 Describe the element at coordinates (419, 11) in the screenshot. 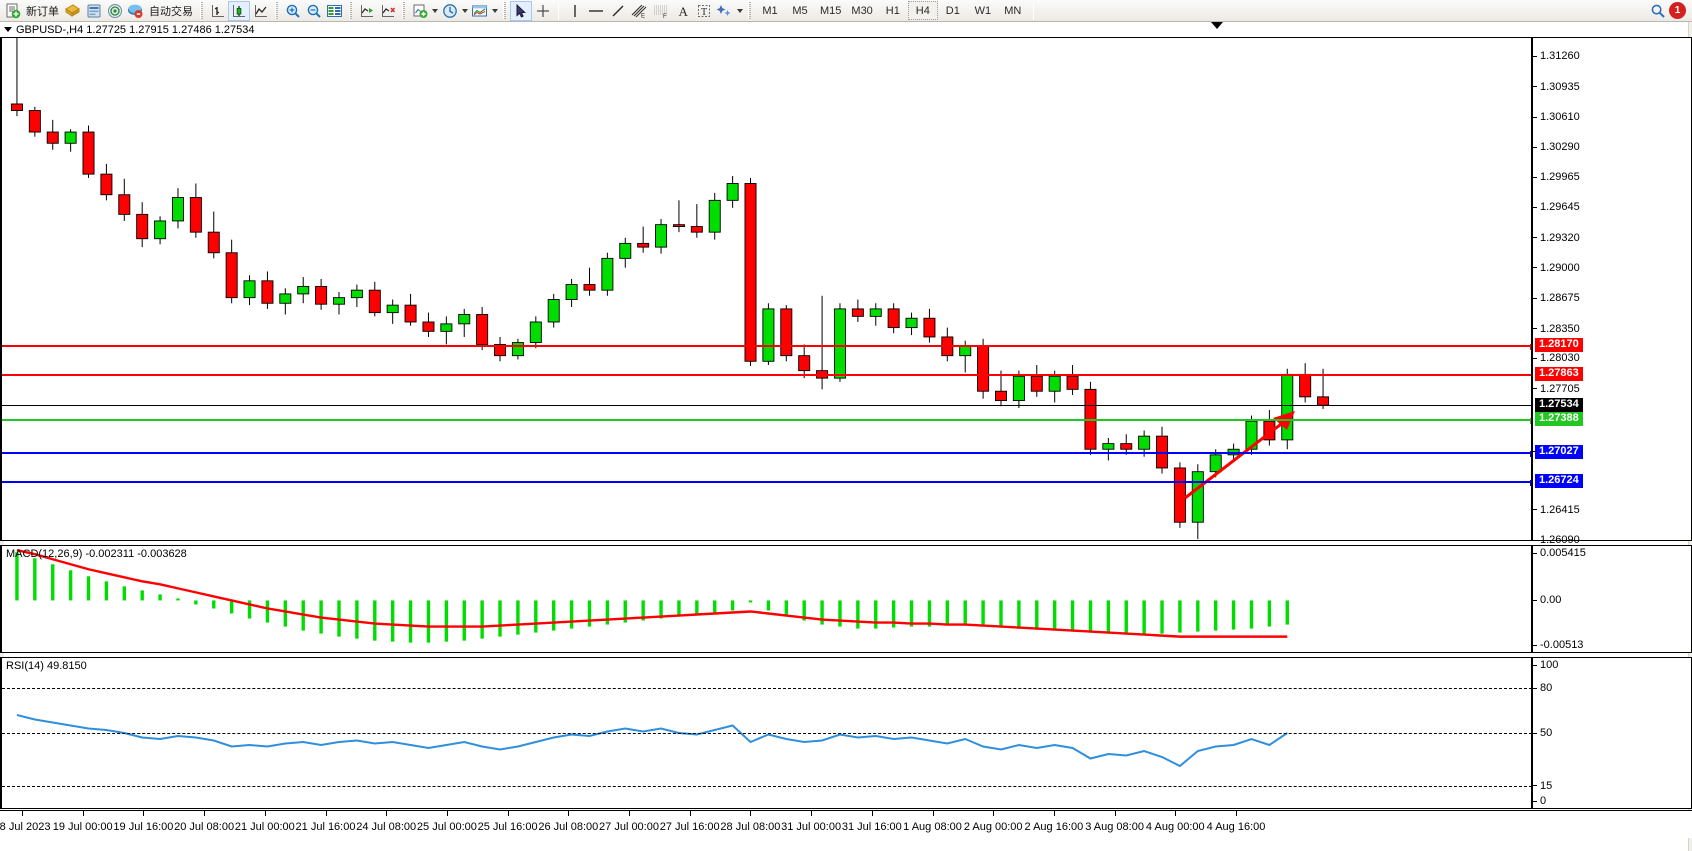

I see `new-chart-icon` at that location.